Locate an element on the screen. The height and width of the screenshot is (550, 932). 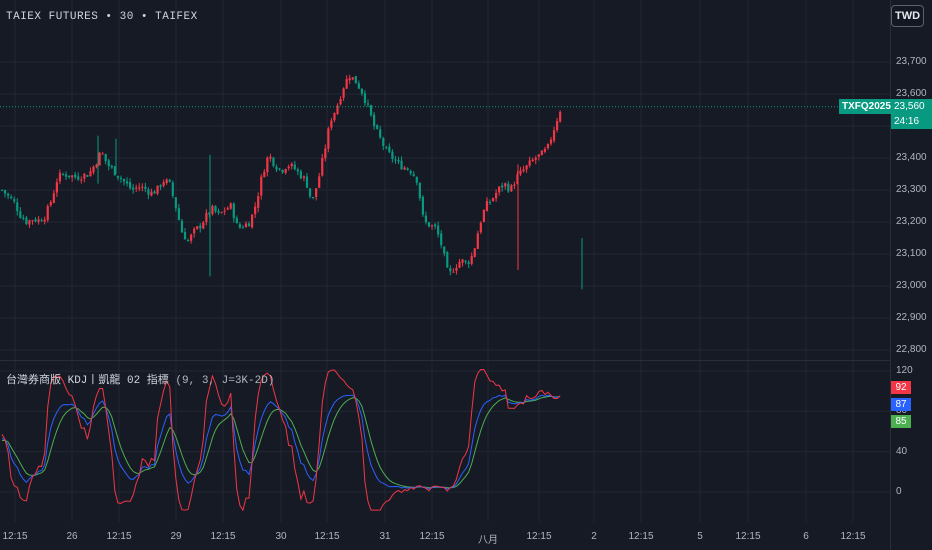
symbol-badge: TXFQ2025 is located at coordinates (866, 106).